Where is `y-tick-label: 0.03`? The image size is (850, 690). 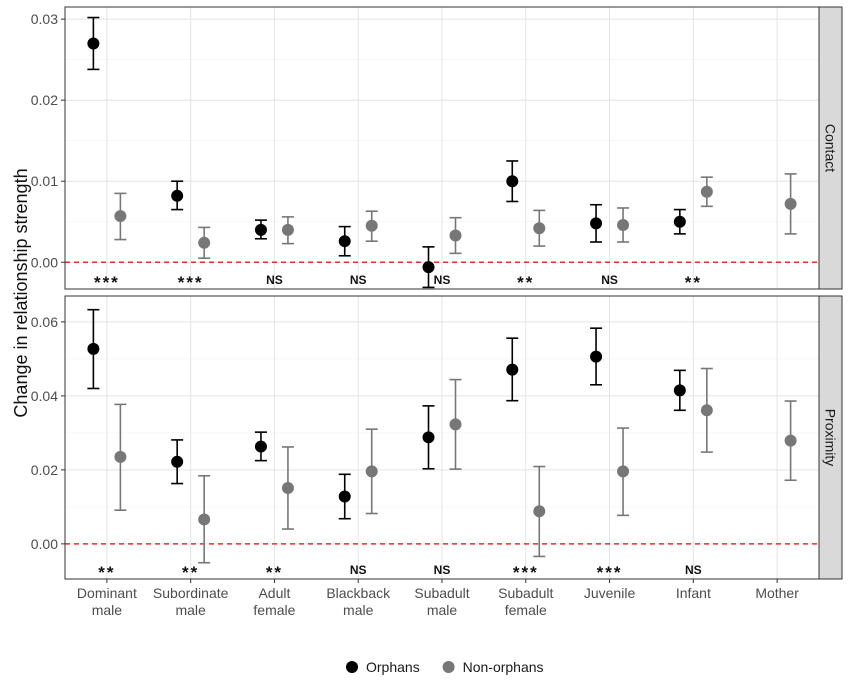
y-tick-label: 0.03 is located at coordinates (44, 19).